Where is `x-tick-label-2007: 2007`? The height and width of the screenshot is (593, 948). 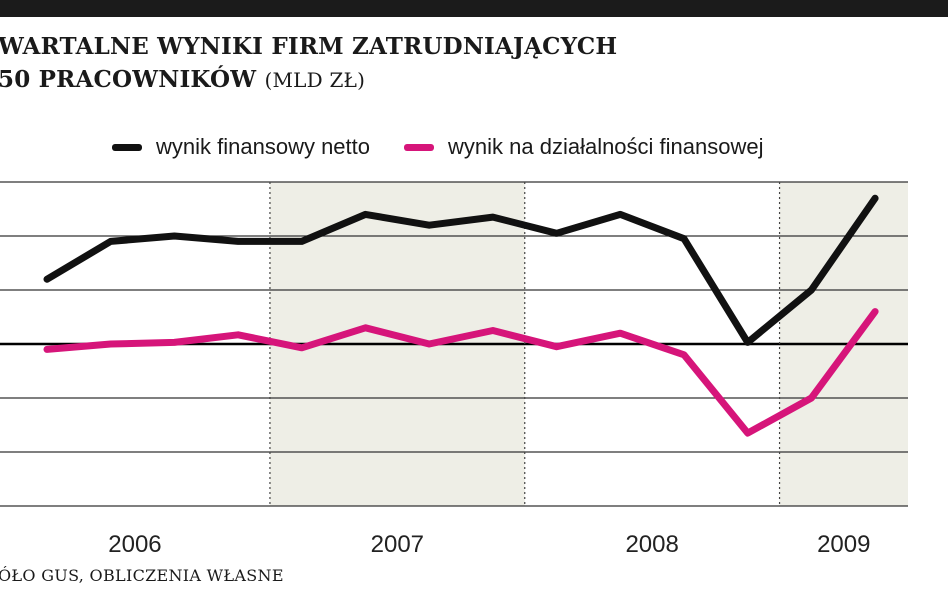 x-tick-label-2007: 2007 is located at coordinates (397, 544).